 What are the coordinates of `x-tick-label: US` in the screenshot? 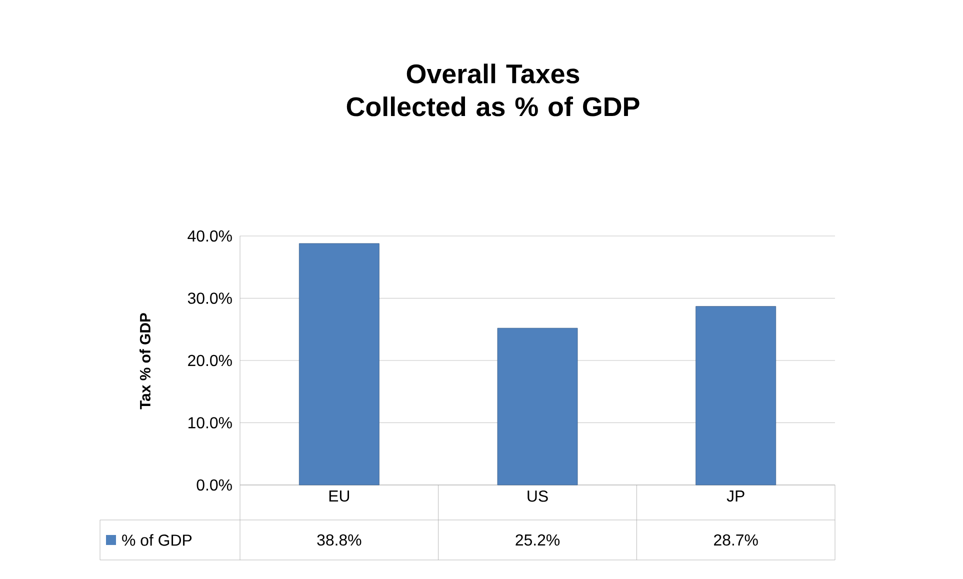 It's located at (538, 496).